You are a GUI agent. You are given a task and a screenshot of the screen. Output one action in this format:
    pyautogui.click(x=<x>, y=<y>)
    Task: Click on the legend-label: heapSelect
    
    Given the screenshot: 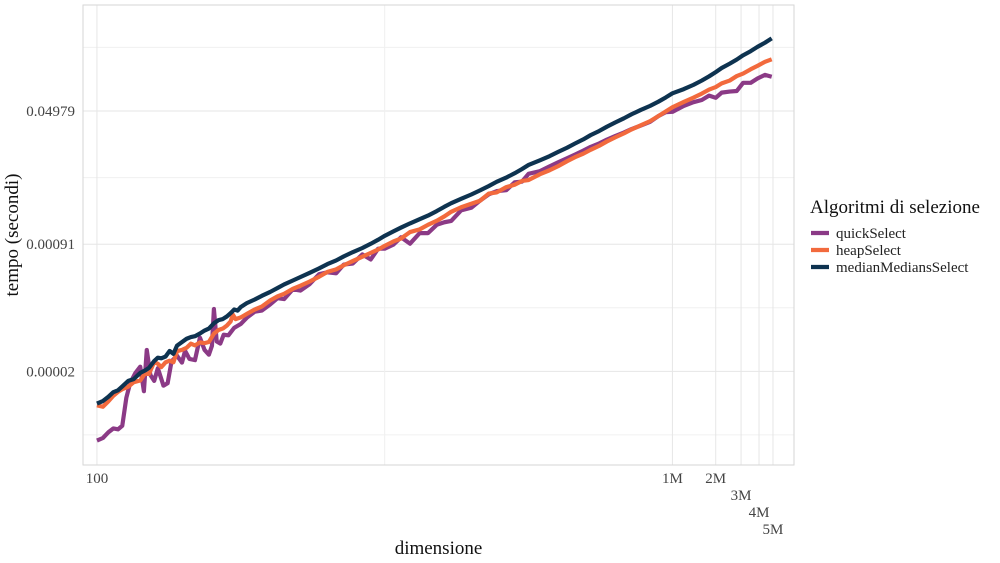 What is the action you would take?
    pyautogui.click(x=869, y=251)
    